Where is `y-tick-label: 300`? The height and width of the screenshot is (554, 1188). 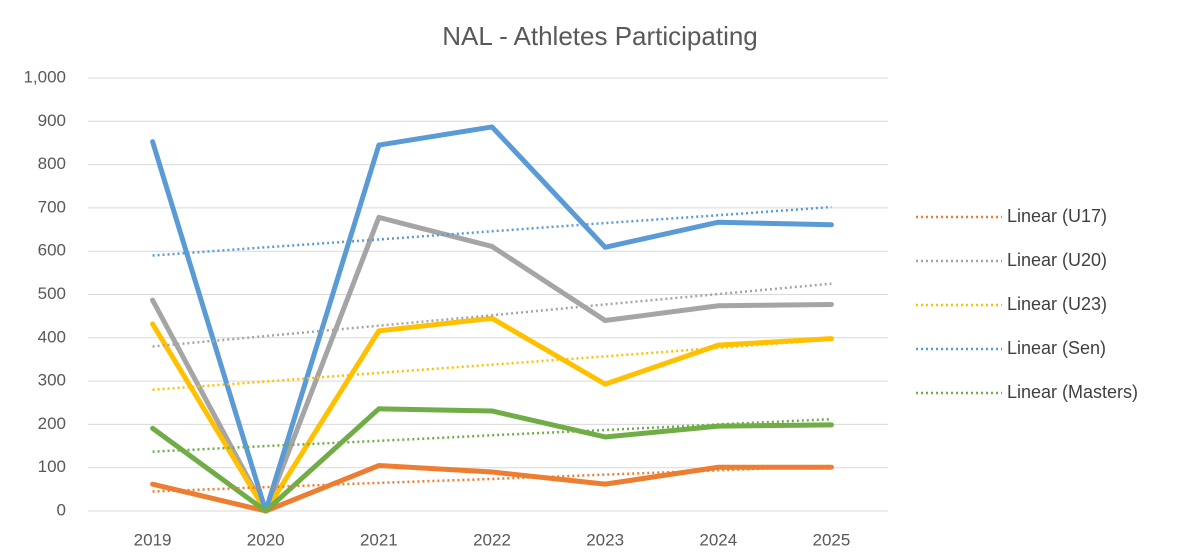 y-tick-label: 300 is located at coordinates (52, 380).